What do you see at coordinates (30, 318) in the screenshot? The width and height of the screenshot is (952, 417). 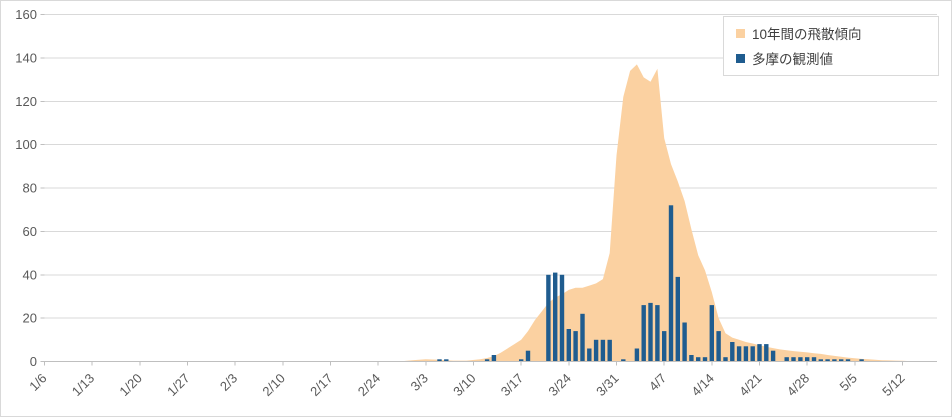 I see `y-axis-label: 20` at bounding box center [30, 318].